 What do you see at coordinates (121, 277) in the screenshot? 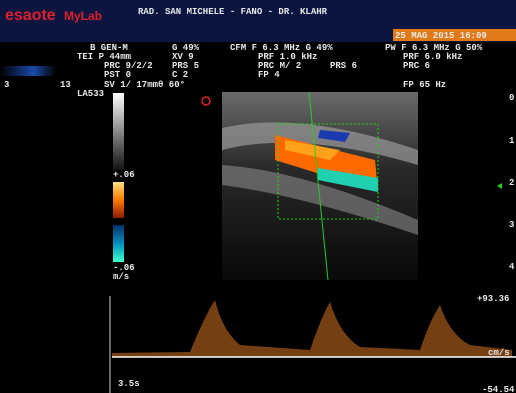
I see `color-bar-unit: m/s` at bounding box center [121, 277].